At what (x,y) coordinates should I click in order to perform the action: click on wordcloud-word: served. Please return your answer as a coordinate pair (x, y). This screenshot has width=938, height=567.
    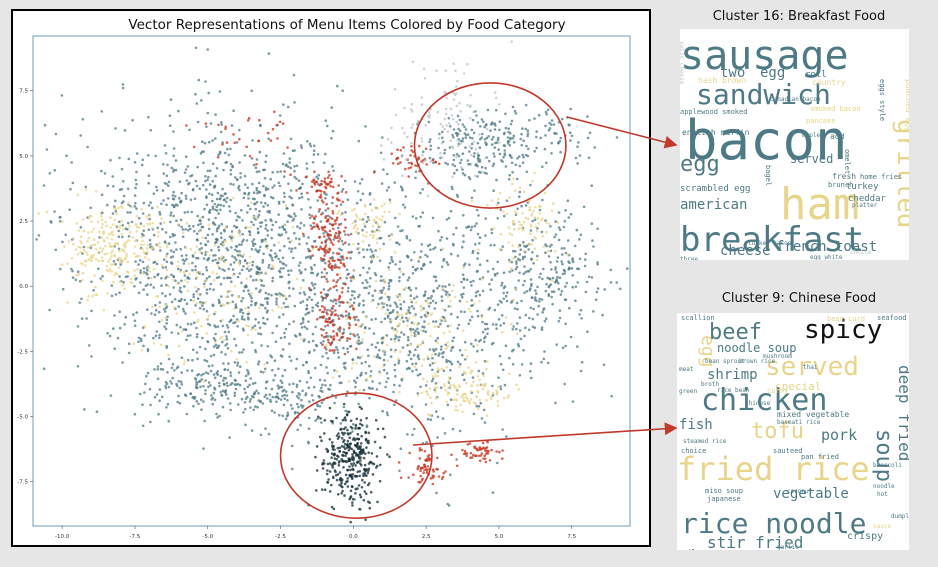
    Looking at the image, I should click on (812, 367).